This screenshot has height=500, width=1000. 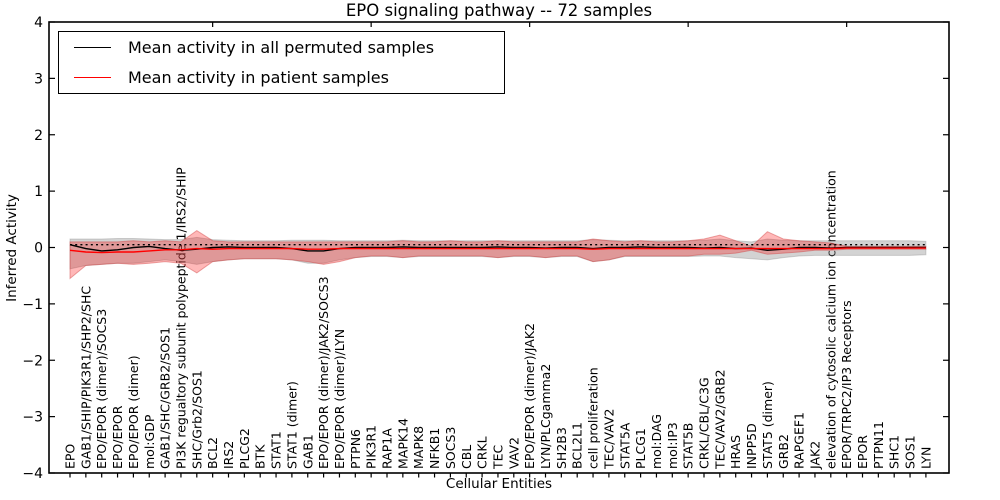 What do you see at coordinates (561, 448) in the screenshot?
I see `svg-text: SH2B3` at bounding box center [561, 448].